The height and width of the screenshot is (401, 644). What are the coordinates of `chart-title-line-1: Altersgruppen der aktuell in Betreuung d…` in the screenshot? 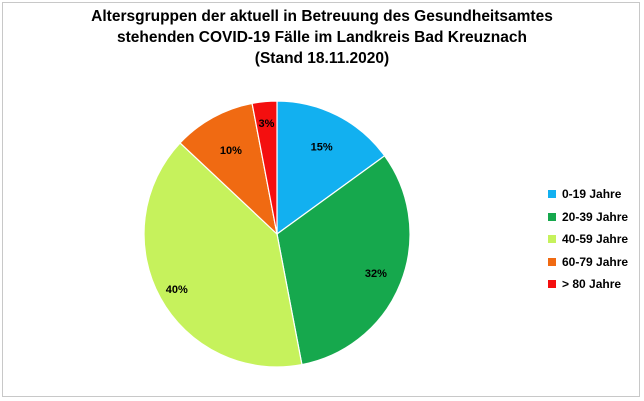 It's located at (322, 16).